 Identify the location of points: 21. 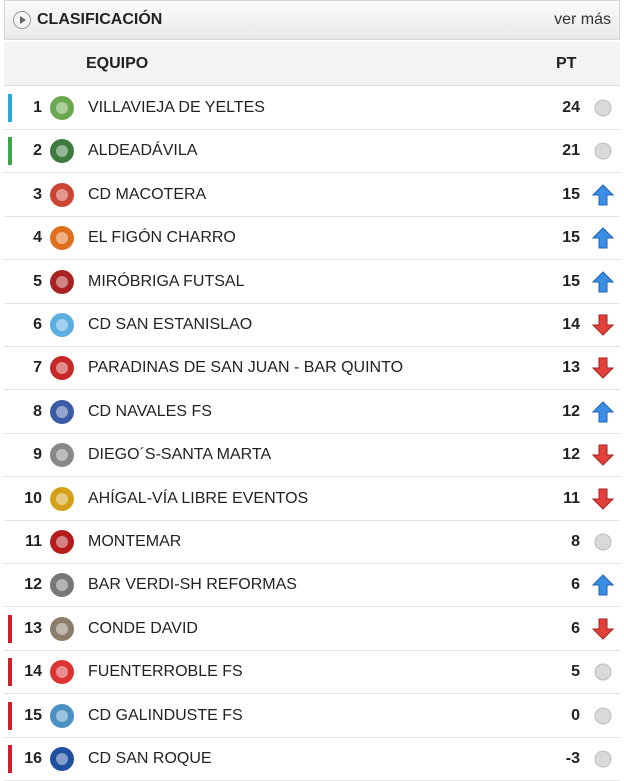
(571, 151).